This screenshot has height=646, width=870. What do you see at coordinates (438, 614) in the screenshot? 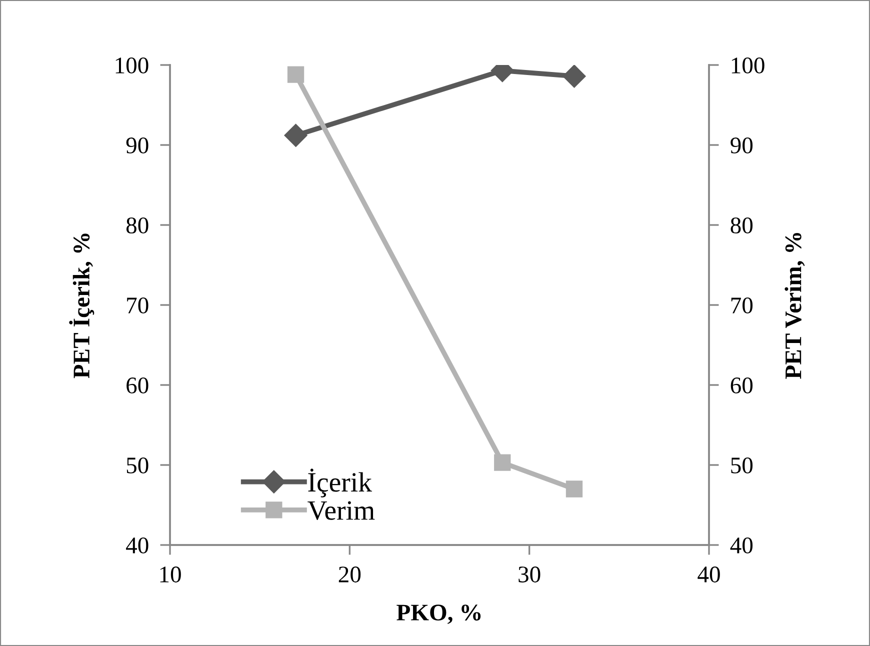
I see `x-axis-title: PKO, %` at bounding box center [438, 614].